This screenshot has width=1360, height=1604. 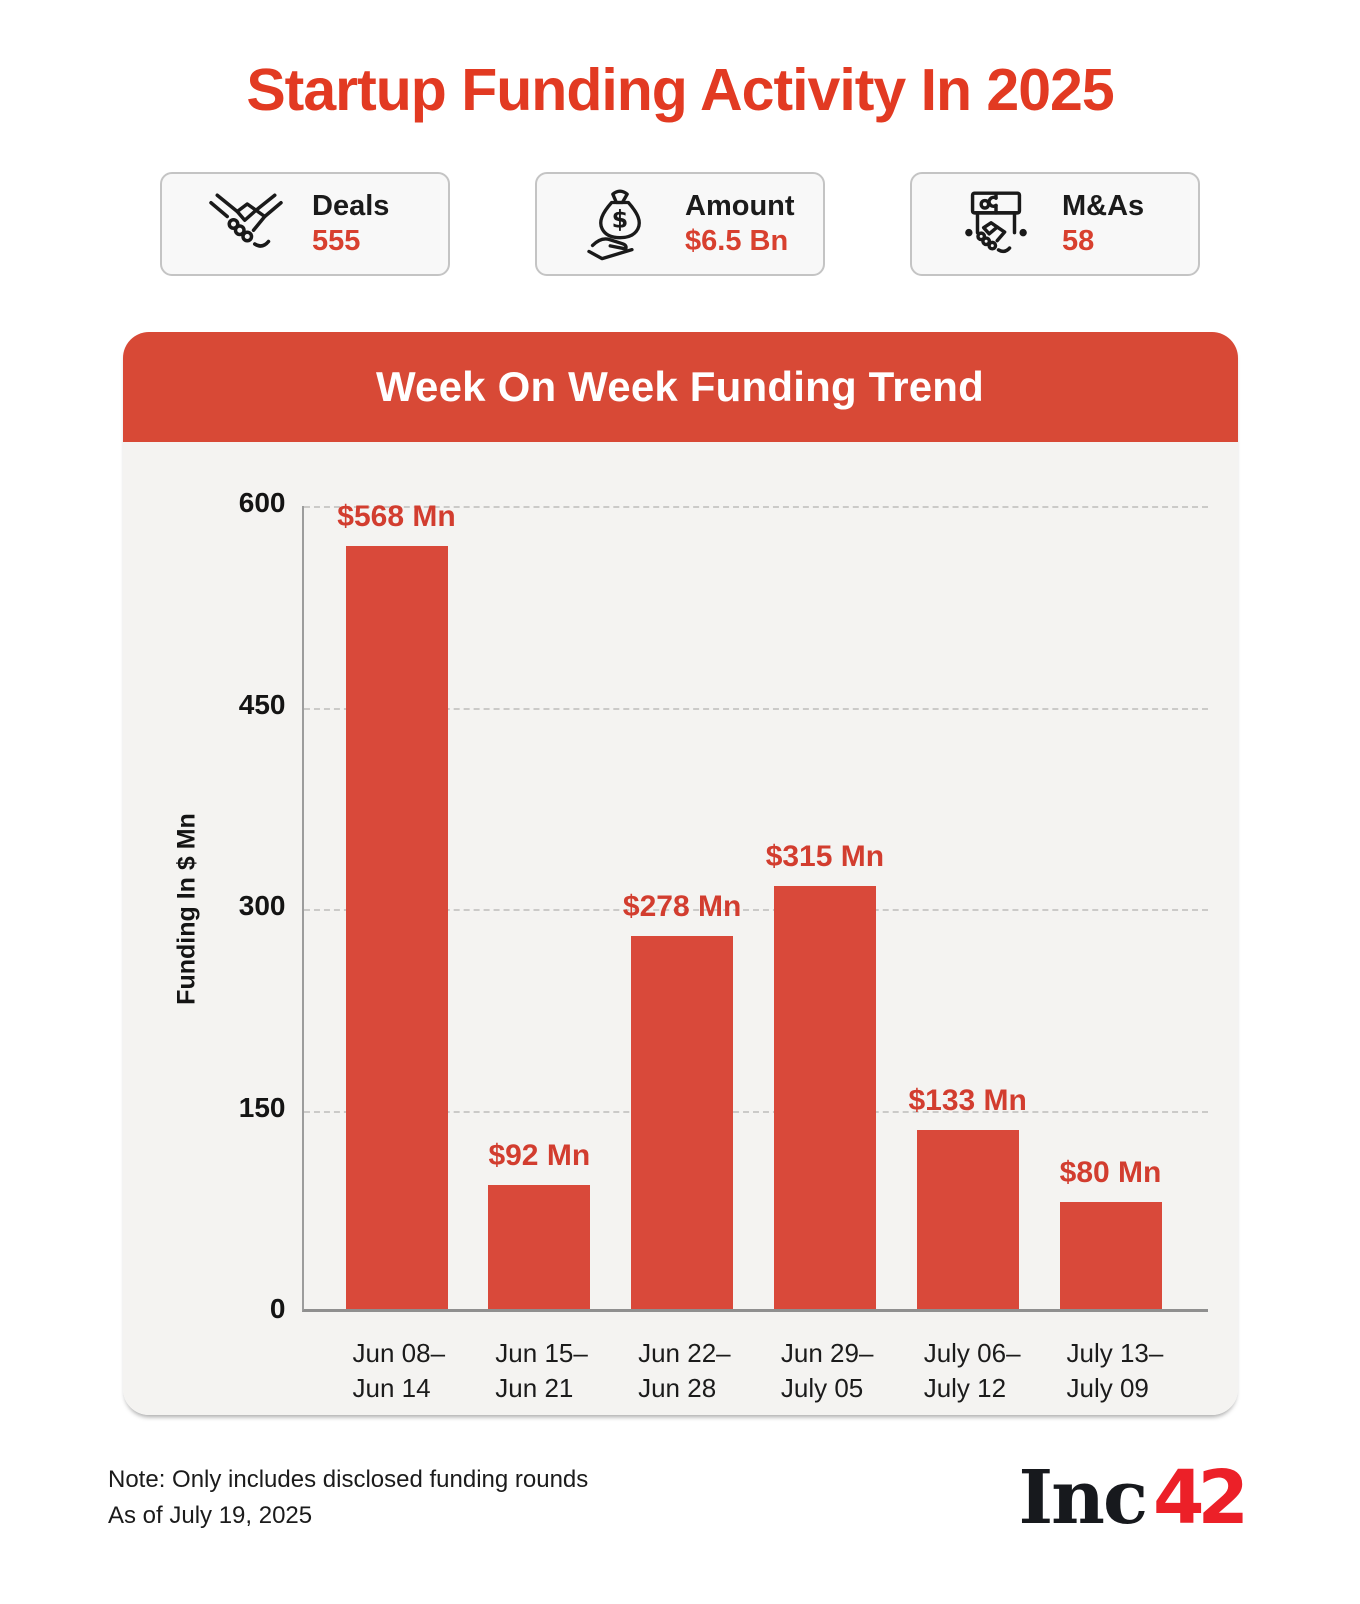 I want to click on page-title: Startup Funding Activity In 2025, so click(x=680, y=90).